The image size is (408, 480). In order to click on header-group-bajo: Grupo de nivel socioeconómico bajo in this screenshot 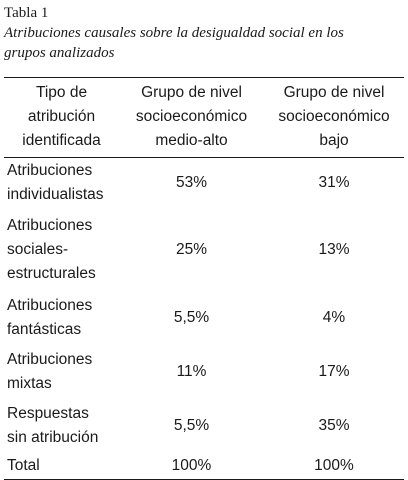, I will do `click(334, 118)`.